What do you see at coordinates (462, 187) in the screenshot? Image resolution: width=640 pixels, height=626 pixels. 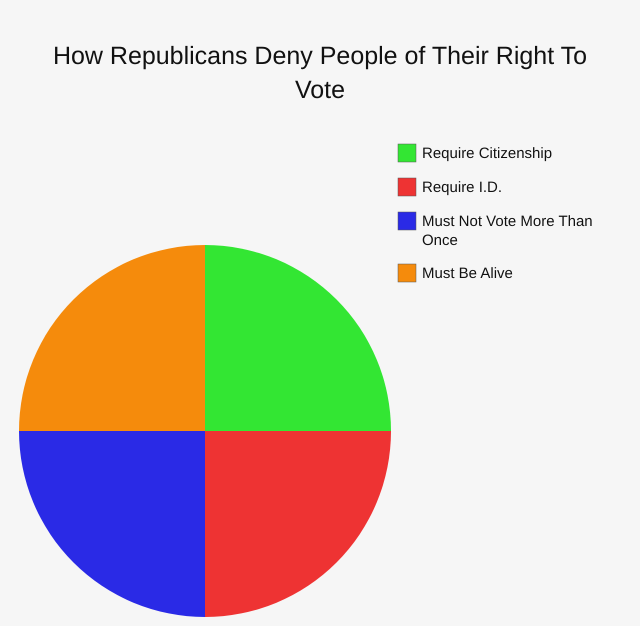 I see `legend-label: Require I.D.` at bounding box center [462, 187].